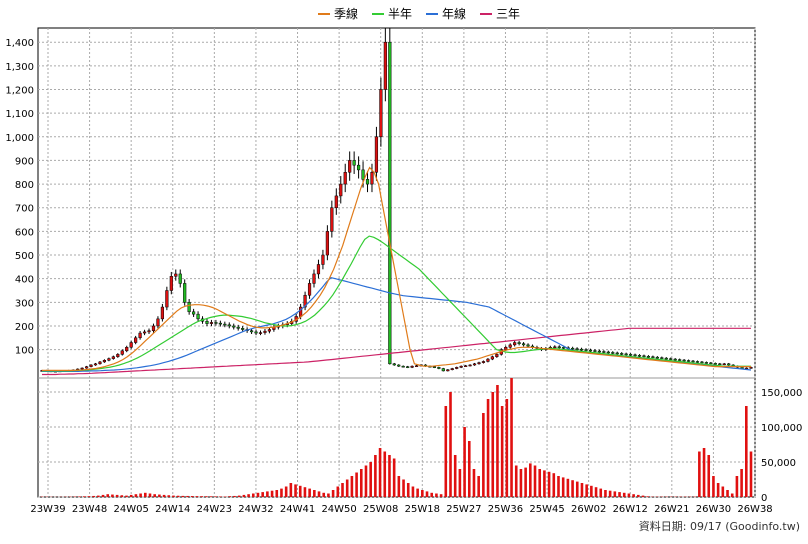  What do you see at coordinates (24, 256) in the screenshot?
I see `price-tick-label: 500` at bounding box center [24, 256].